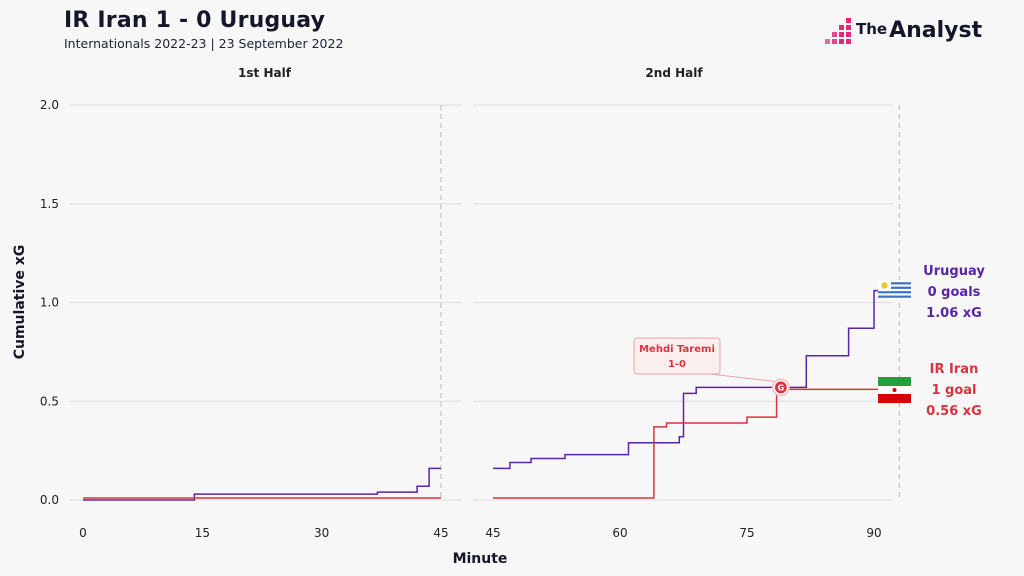 This screenshot has height=576, width=1024. What do you see at coordinates (954, 313) in the screenshot?
I see `team-xg-uruguay: 1.06 xG` at bounding box center [954, 313].